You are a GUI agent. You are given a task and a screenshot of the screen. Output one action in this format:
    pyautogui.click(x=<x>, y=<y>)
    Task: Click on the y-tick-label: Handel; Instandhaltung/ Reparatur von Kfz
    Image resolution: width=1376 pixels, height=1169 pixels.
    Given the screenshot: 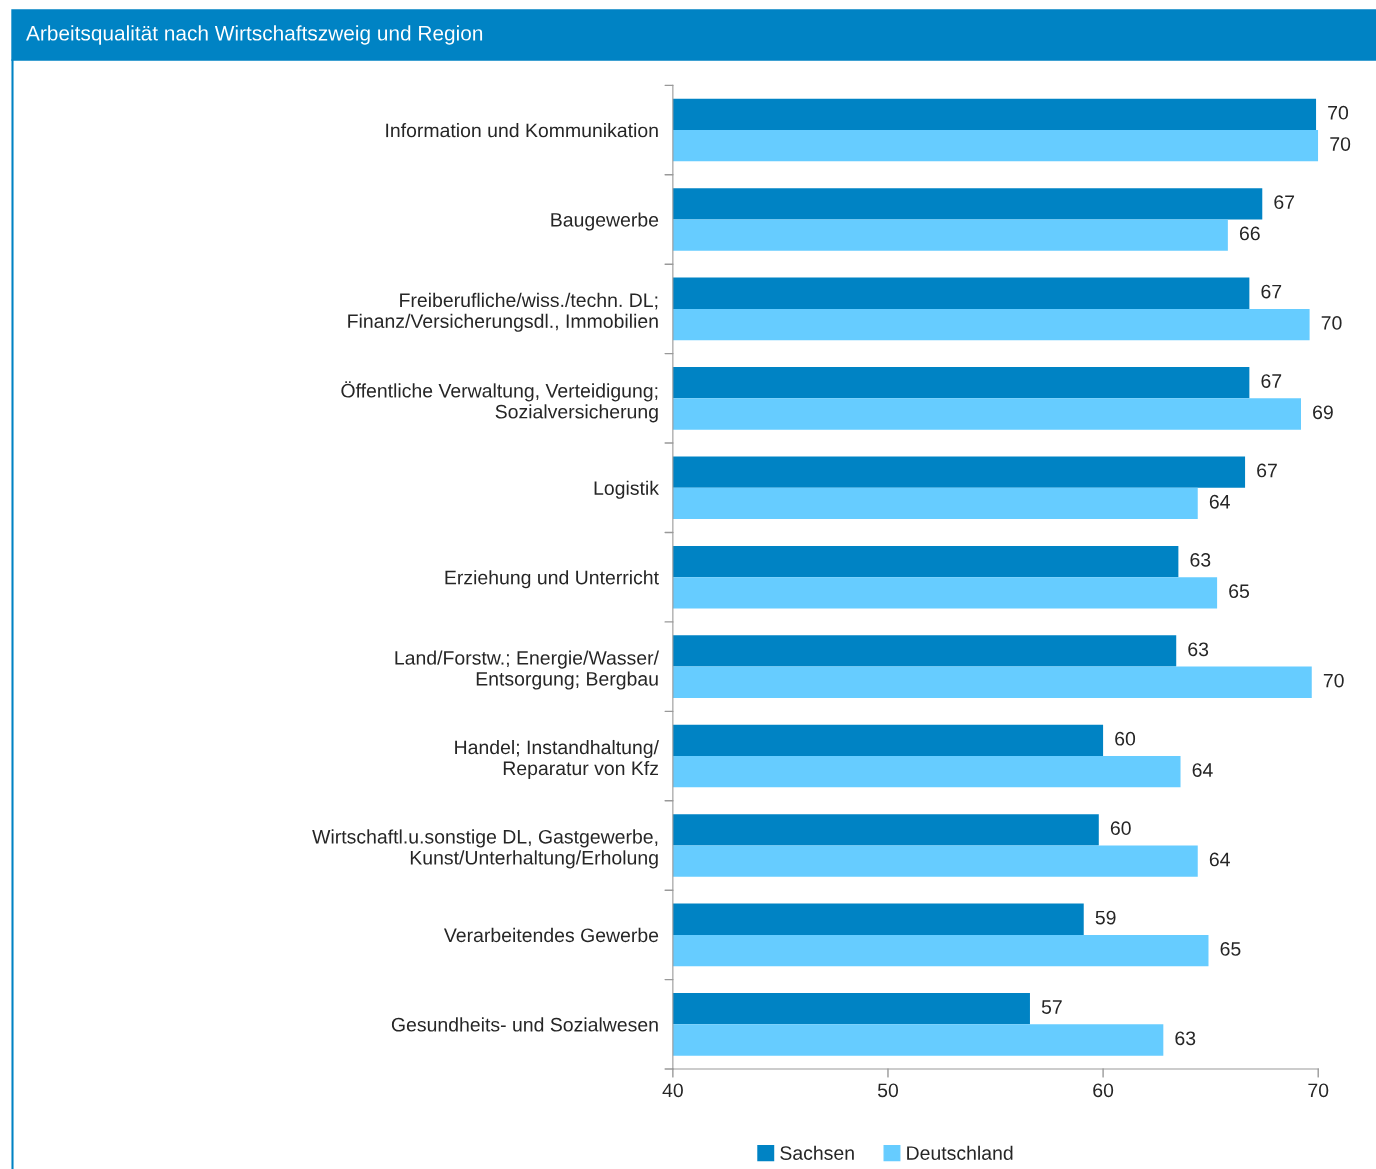 What is the action you would take?
    pyautogui.click(x=557, y=759)
    